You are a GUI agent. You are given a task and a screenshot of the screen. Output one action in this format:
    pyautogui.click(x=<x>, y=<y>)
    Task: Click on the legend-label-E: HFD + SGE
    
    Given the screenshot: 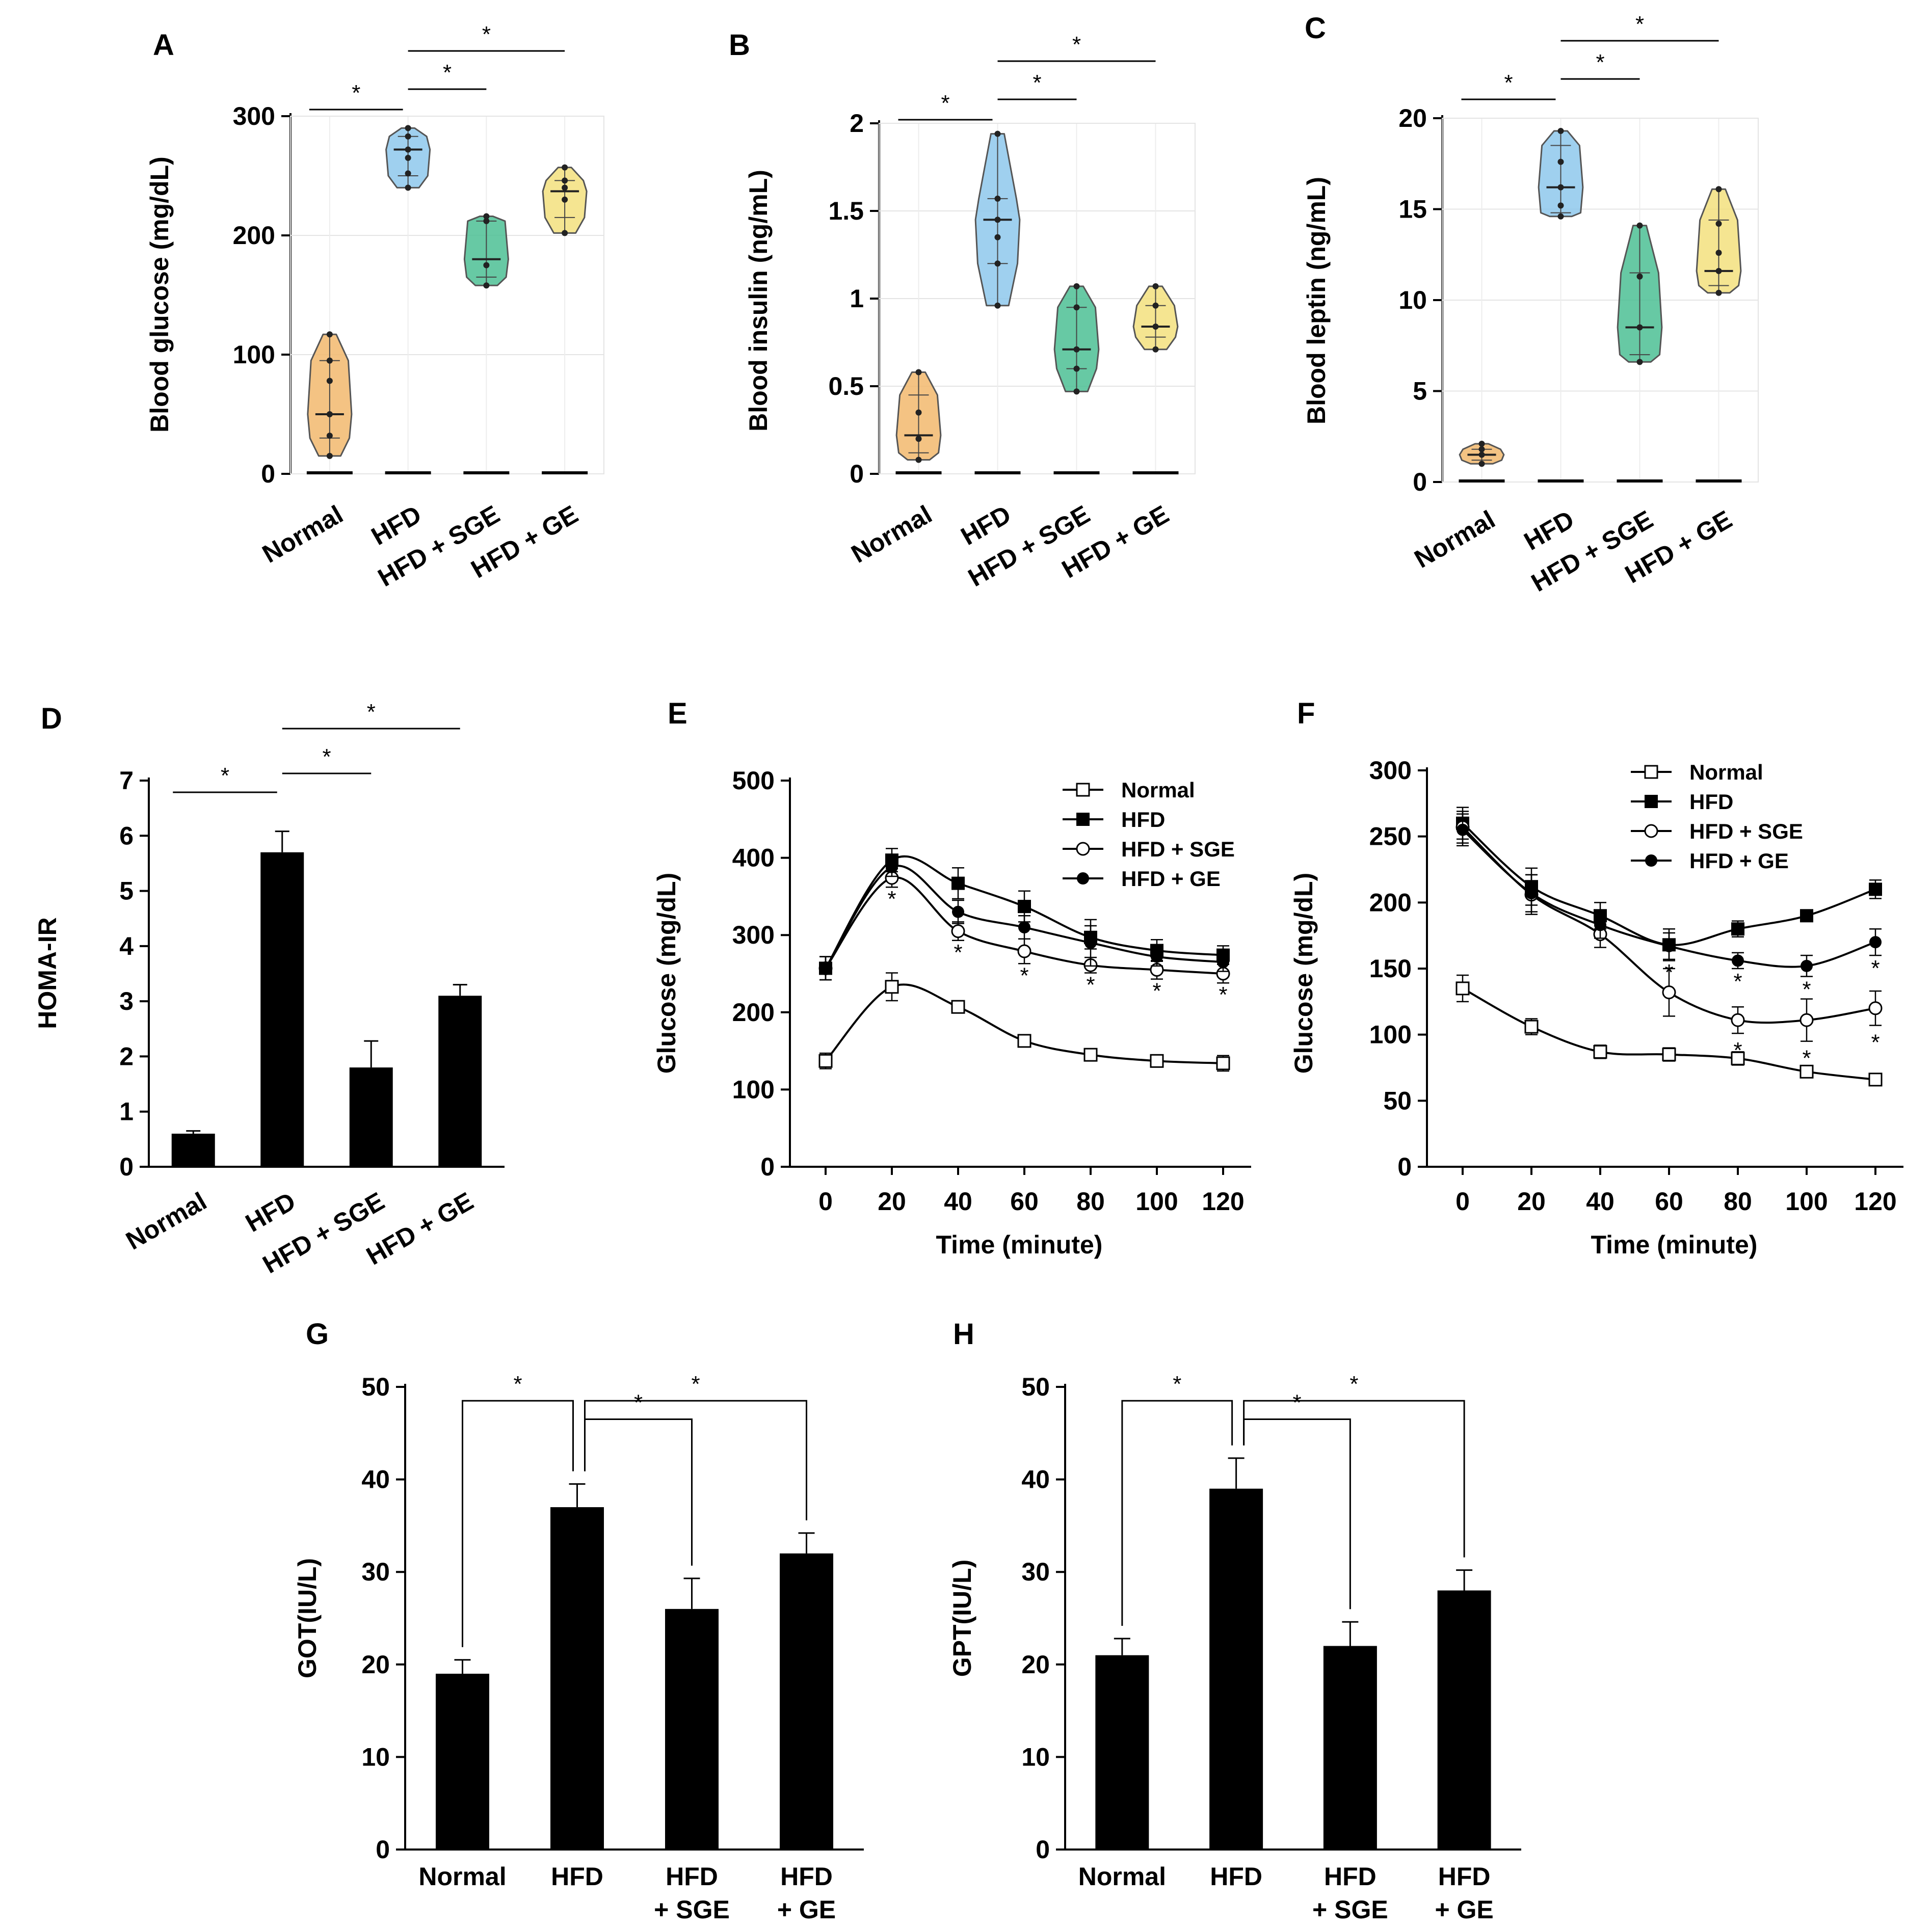 What is the action you would take?
    pyautogui.click(x=1178, y=849)
    